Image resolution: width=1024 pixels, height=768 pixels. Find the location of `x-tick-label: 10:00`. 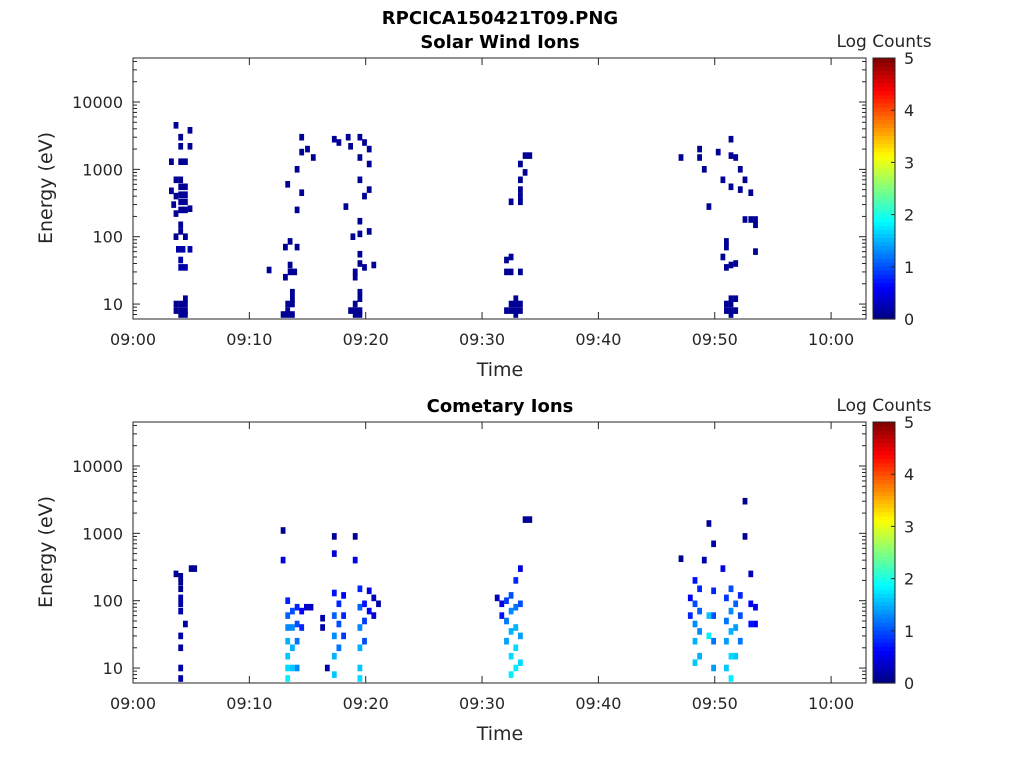

x-tick-label: 10:00 is located at coordinates (831, 703).